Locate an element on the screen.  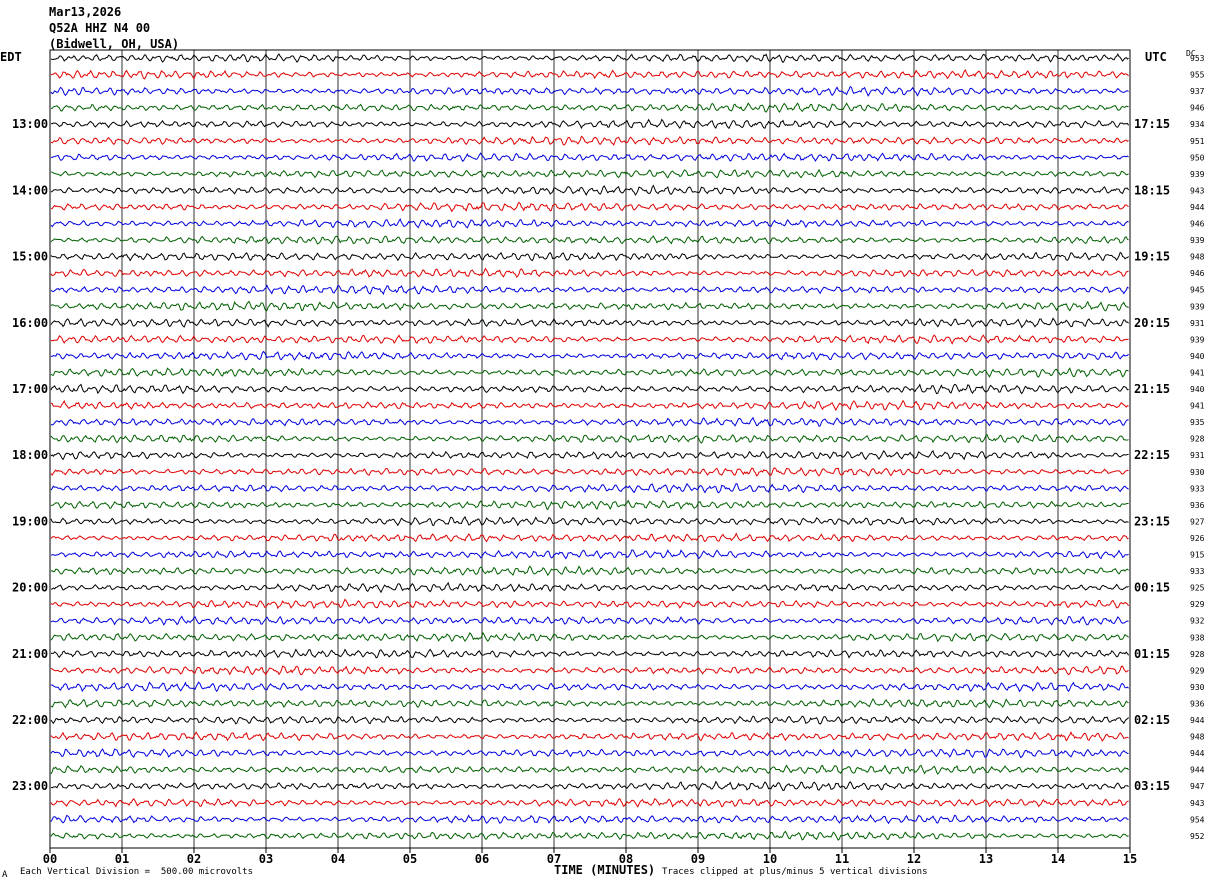
dc-value: 955 is located at coordinates (1197, 75).